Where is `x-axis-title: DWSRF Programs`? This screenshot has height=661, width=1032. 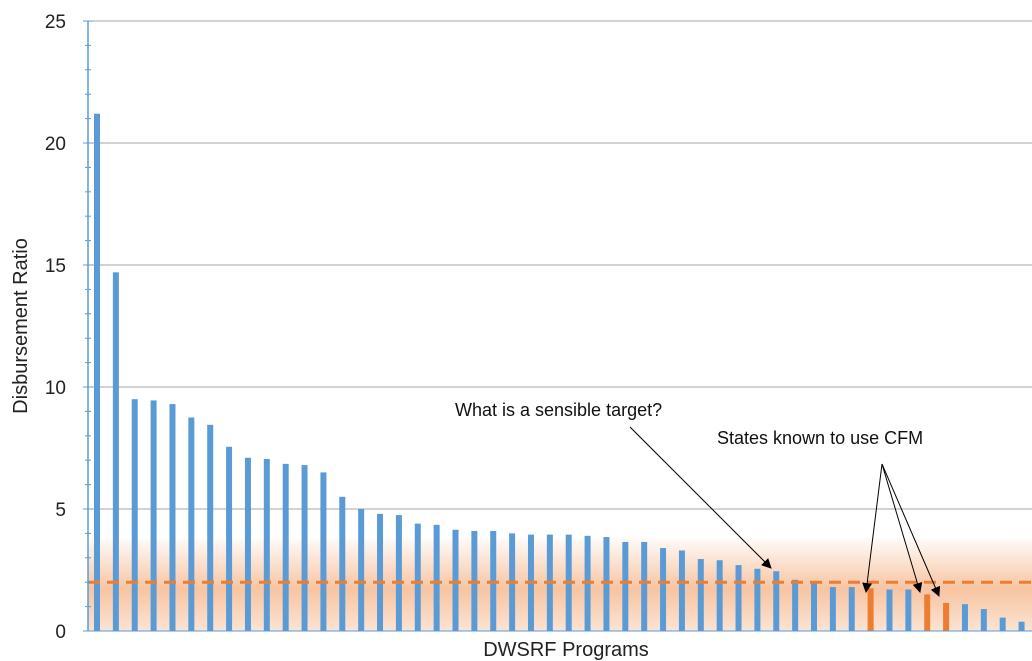
x-axis-title: DWSRF Programs is located at coordinates (566, 650).